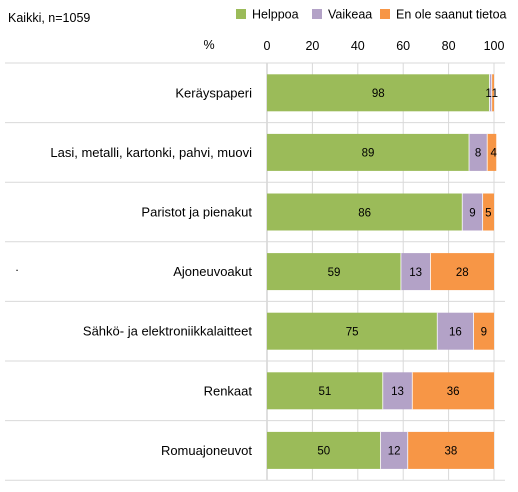 The image size is (518, 492). I want to click on data-label: 51, so click(324, 392).